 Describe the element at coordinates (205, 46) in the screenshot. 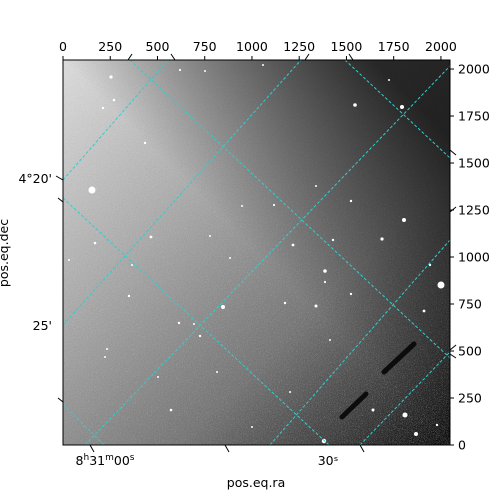

I see `top-tick-label: 750` at that location.